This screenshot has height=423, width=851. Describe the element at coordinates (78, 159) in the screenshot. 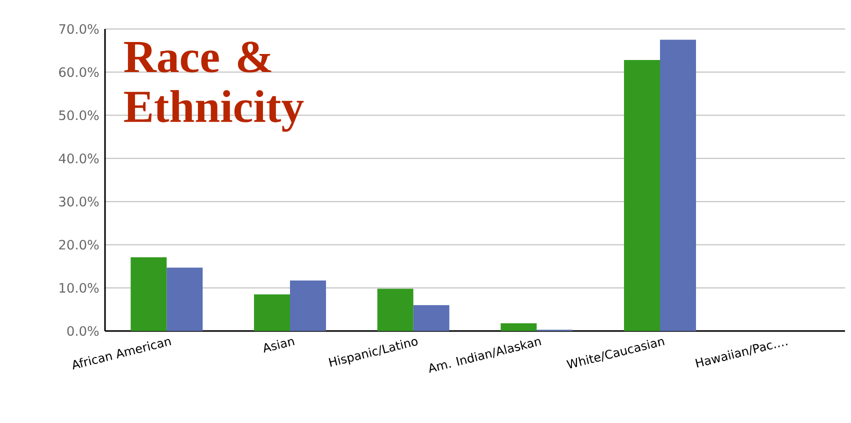

I see `y-tick-label: 40.0%` at that location.